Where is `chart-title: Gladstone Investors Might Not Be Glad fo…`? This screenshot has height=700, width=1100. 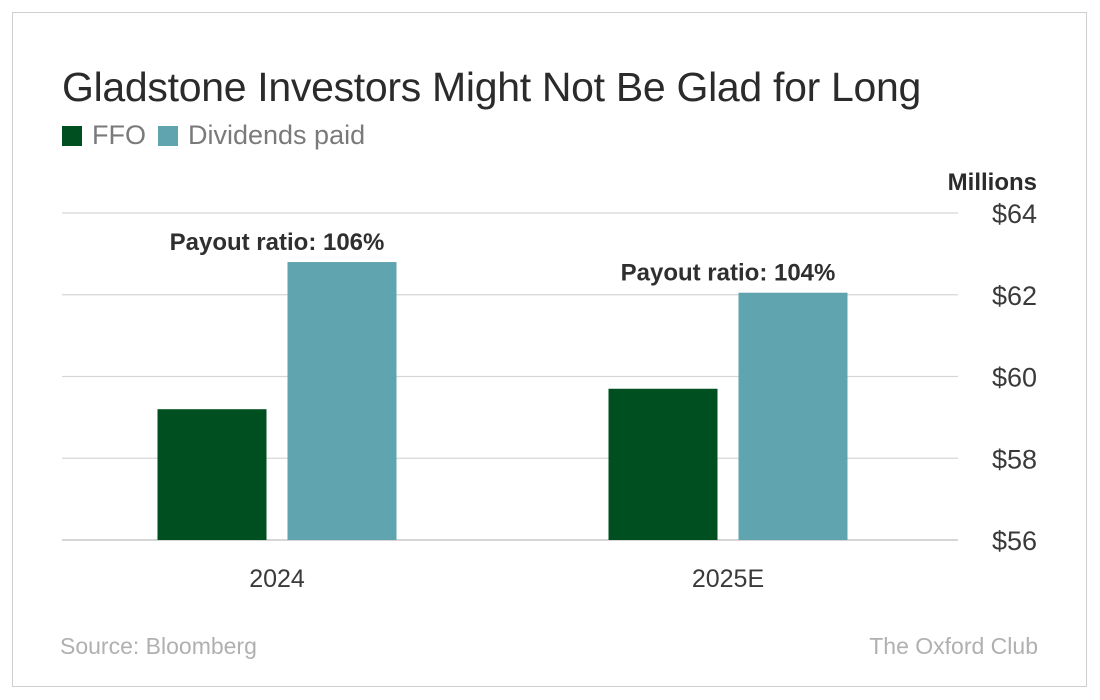
chart-title: Gladstone Investors Might Not Be Glad fo… is located at coordinates (492, 87).